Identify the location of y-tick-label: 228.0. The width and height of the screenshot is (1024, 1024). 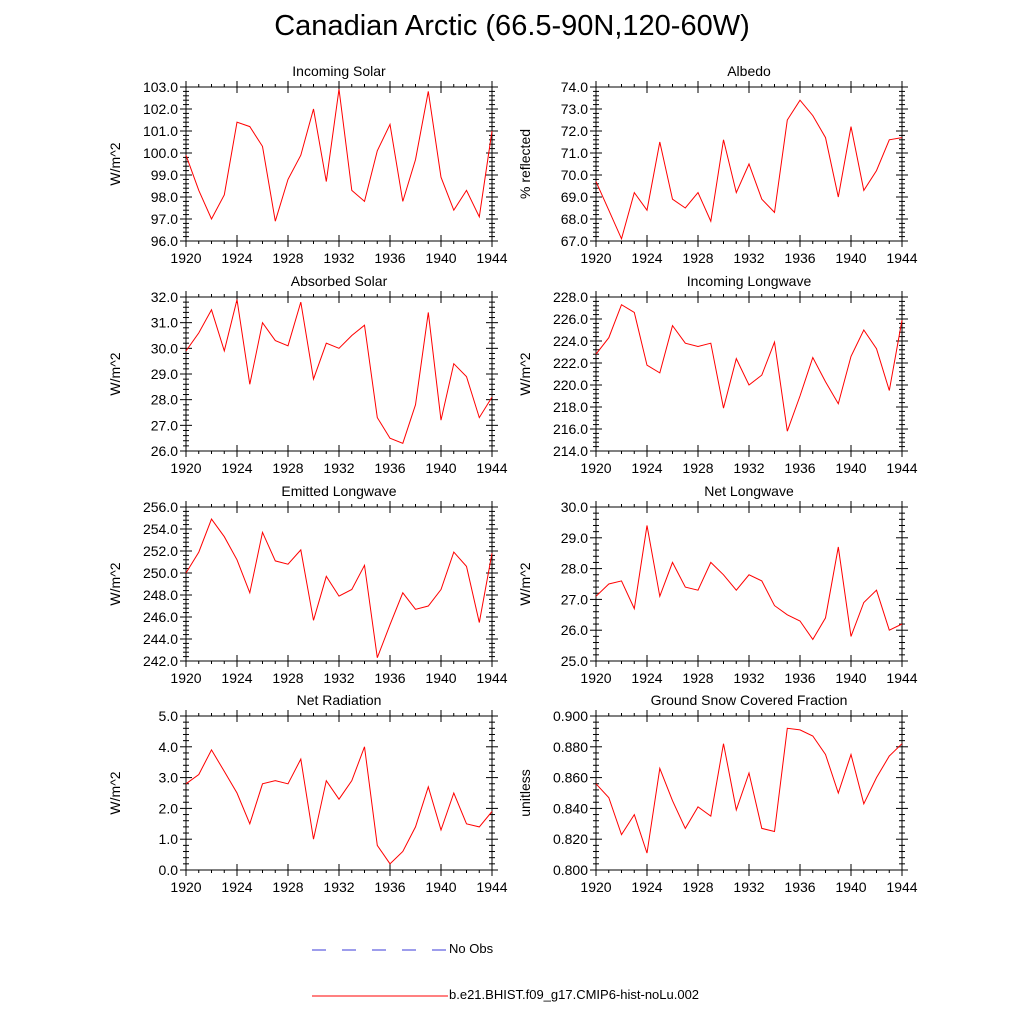
(570, 297).